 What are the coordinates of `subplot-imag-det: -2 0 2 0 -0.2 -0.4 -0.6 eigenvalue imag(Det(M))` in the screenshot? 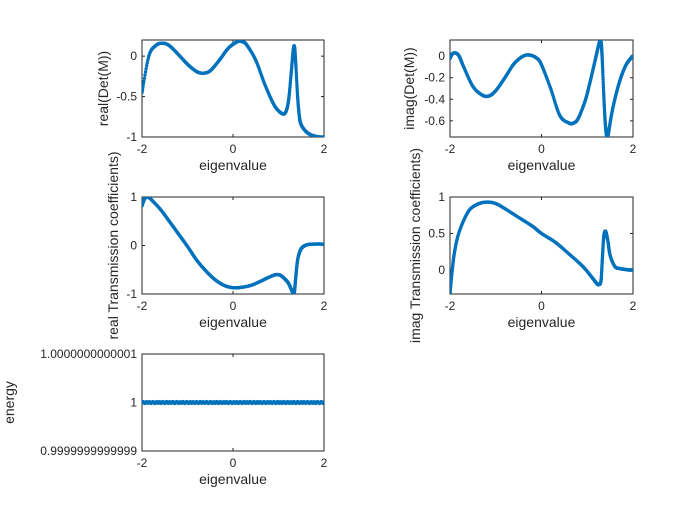 It's located at (519, 106).